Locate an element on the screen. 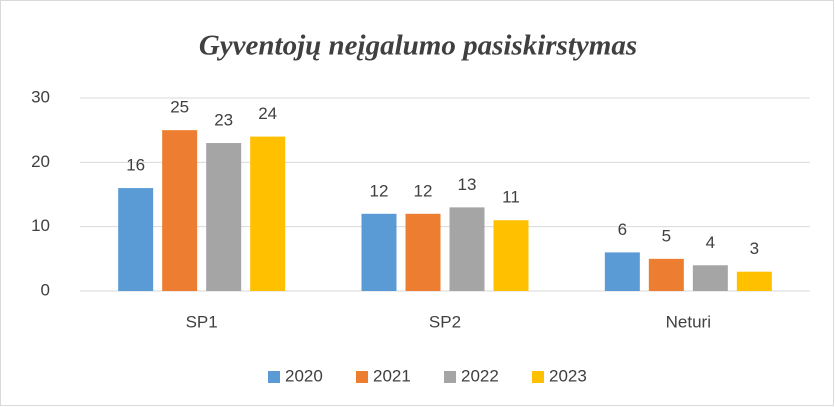 The image size is (835, 407). legend-label: 2022 is located at coordinates (480, 375).